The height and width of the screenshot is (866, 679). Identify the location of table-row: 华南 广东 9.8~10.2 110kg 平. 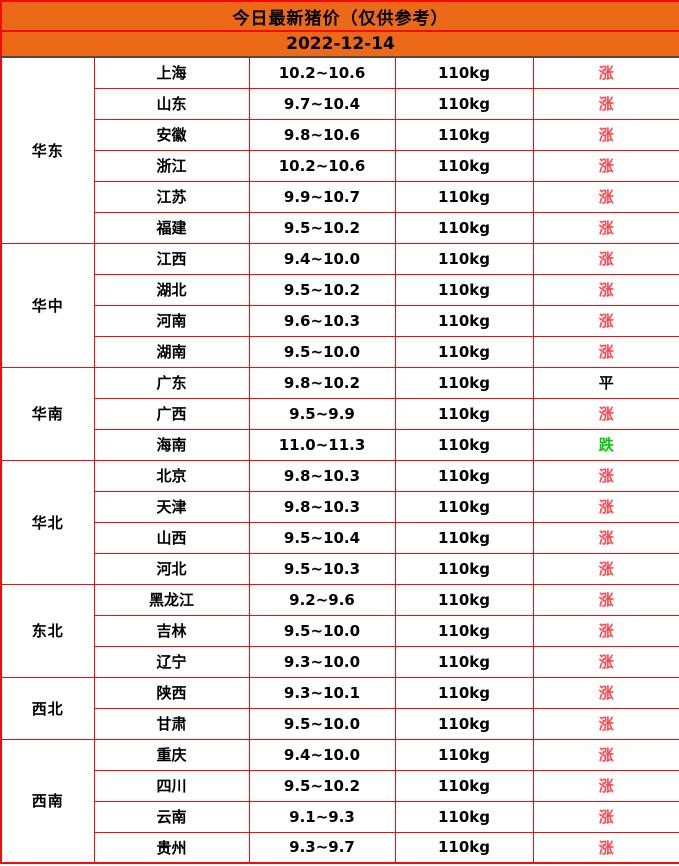
(339, 413).